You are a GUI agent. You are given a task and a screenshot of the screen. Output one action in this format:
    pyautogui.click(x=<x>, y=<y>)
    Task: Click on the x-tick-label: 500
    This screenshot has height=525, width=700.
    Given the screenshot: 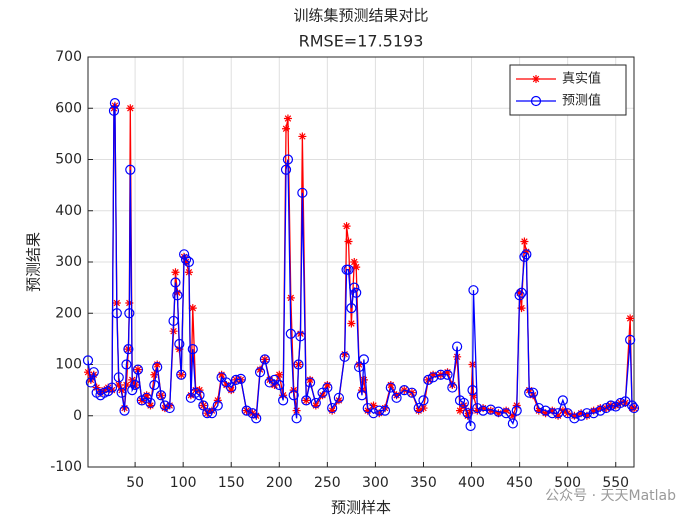 What is the action you would take?
    pyautogui.click(x=567, y=483)
    